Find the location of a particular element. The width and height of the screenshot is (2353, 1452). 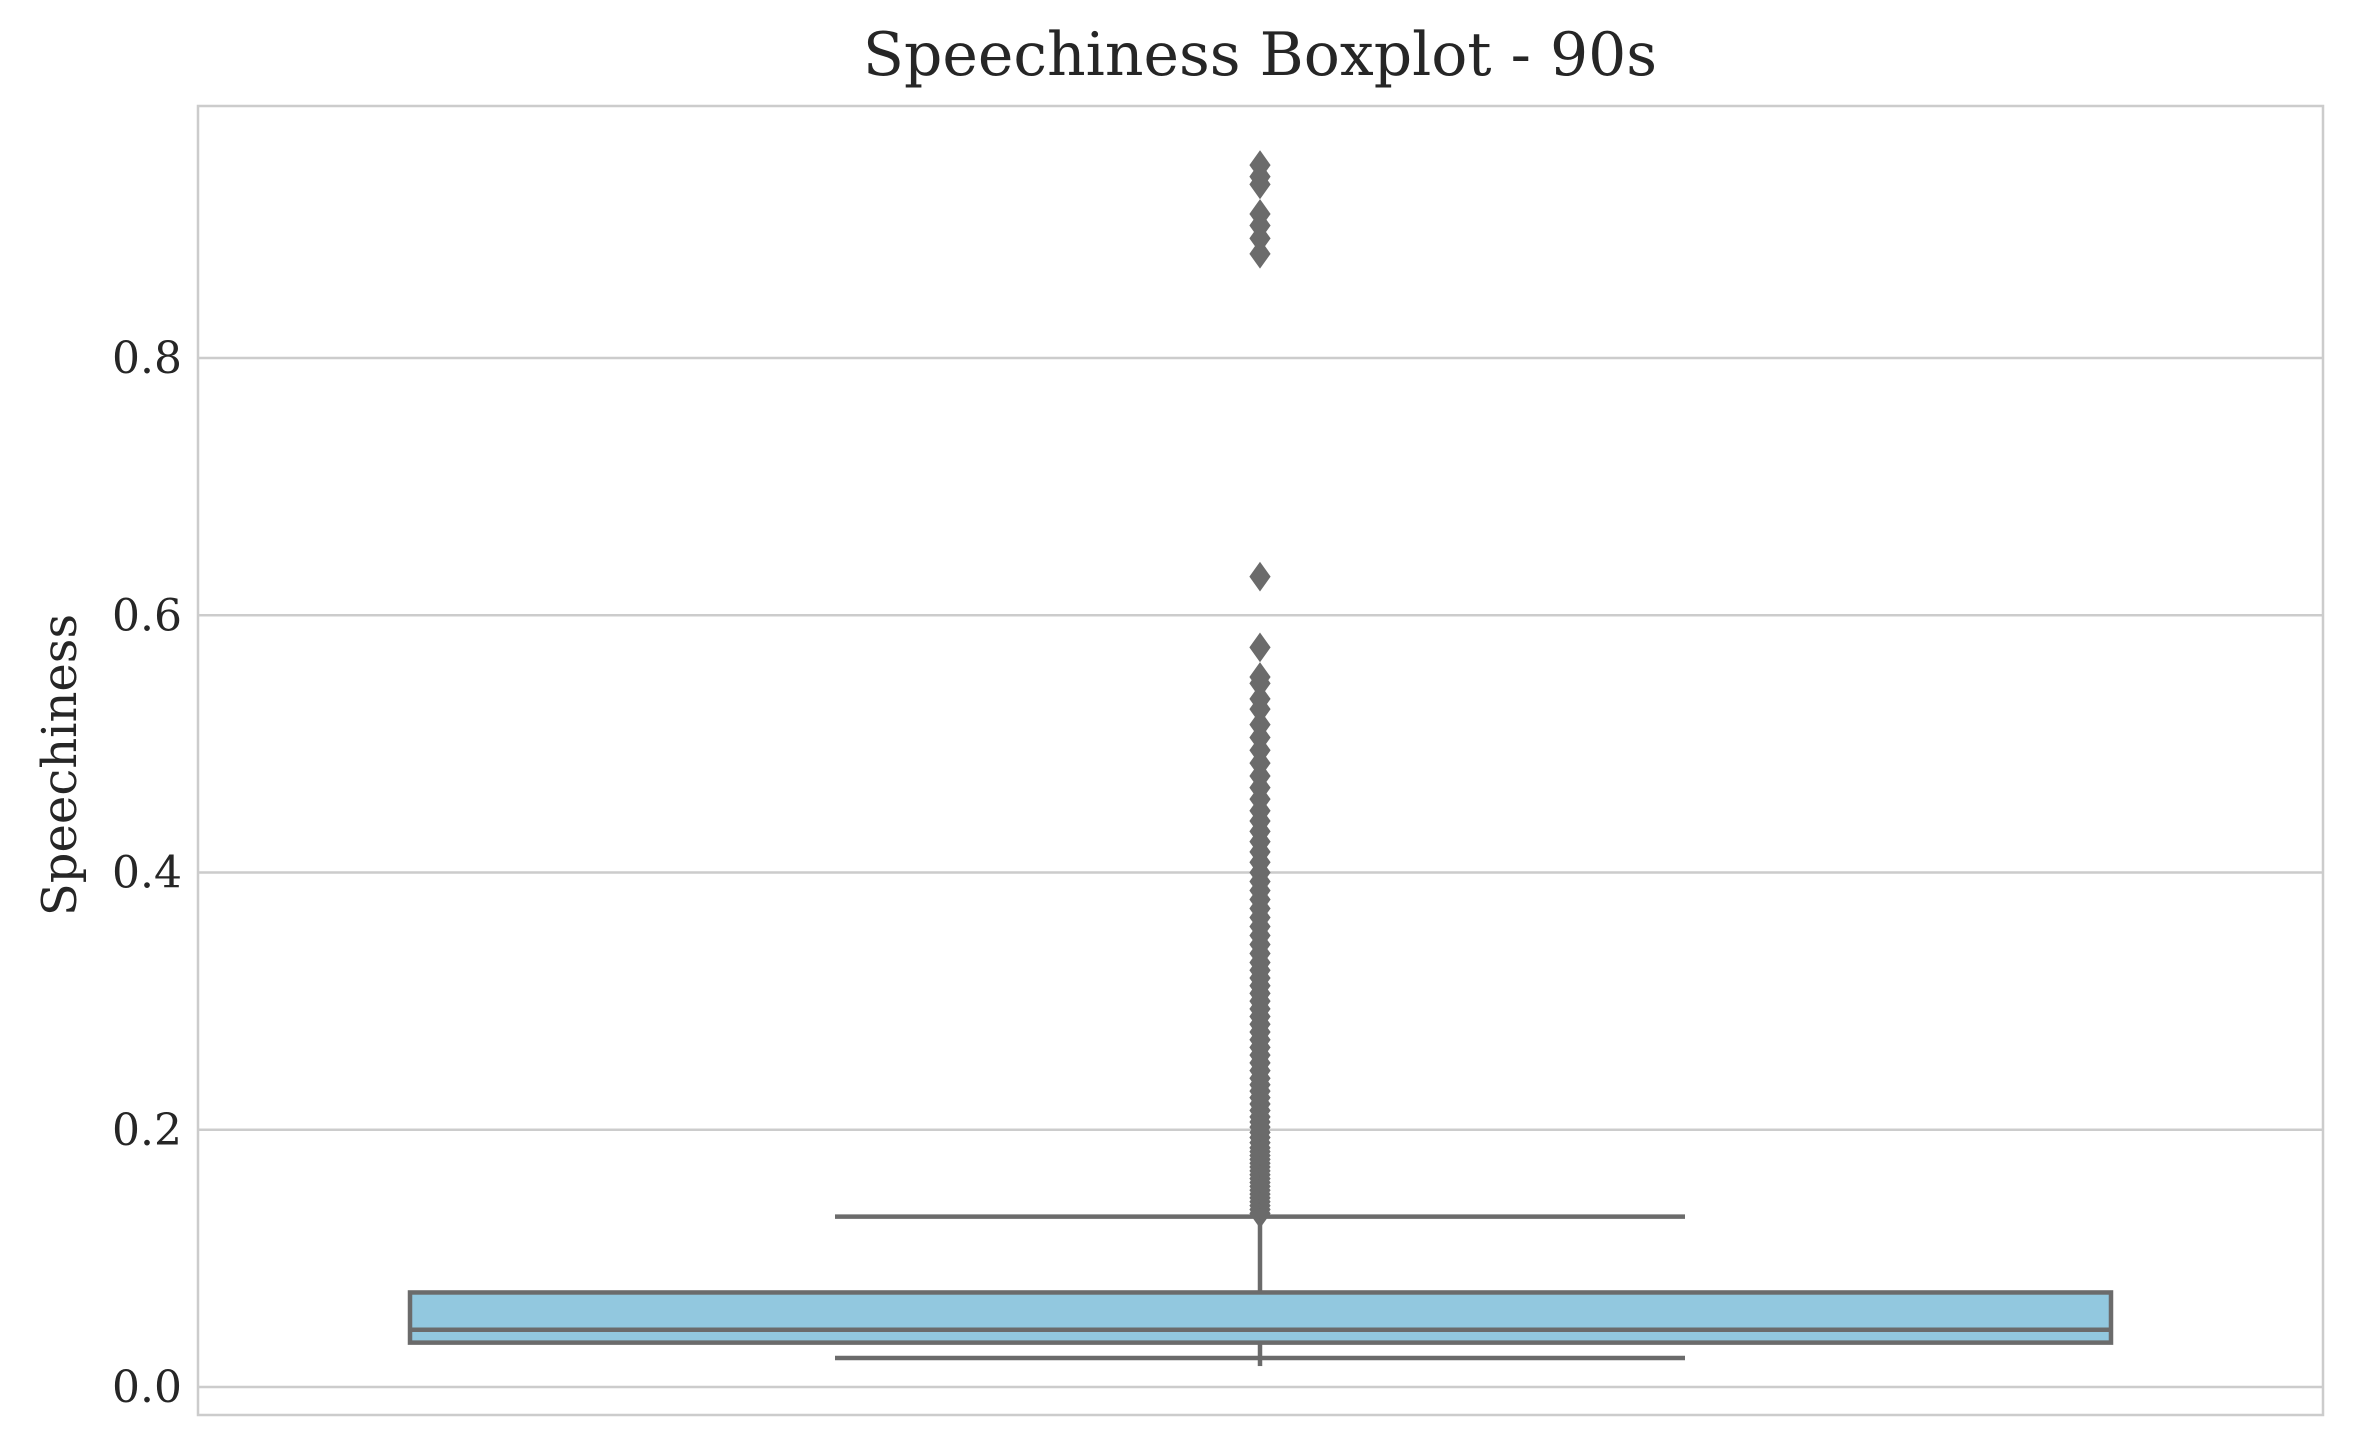

y-tick-labels: 0.0 0.2 0.4 0.6 0.8 is located at coordinates (147, 873).